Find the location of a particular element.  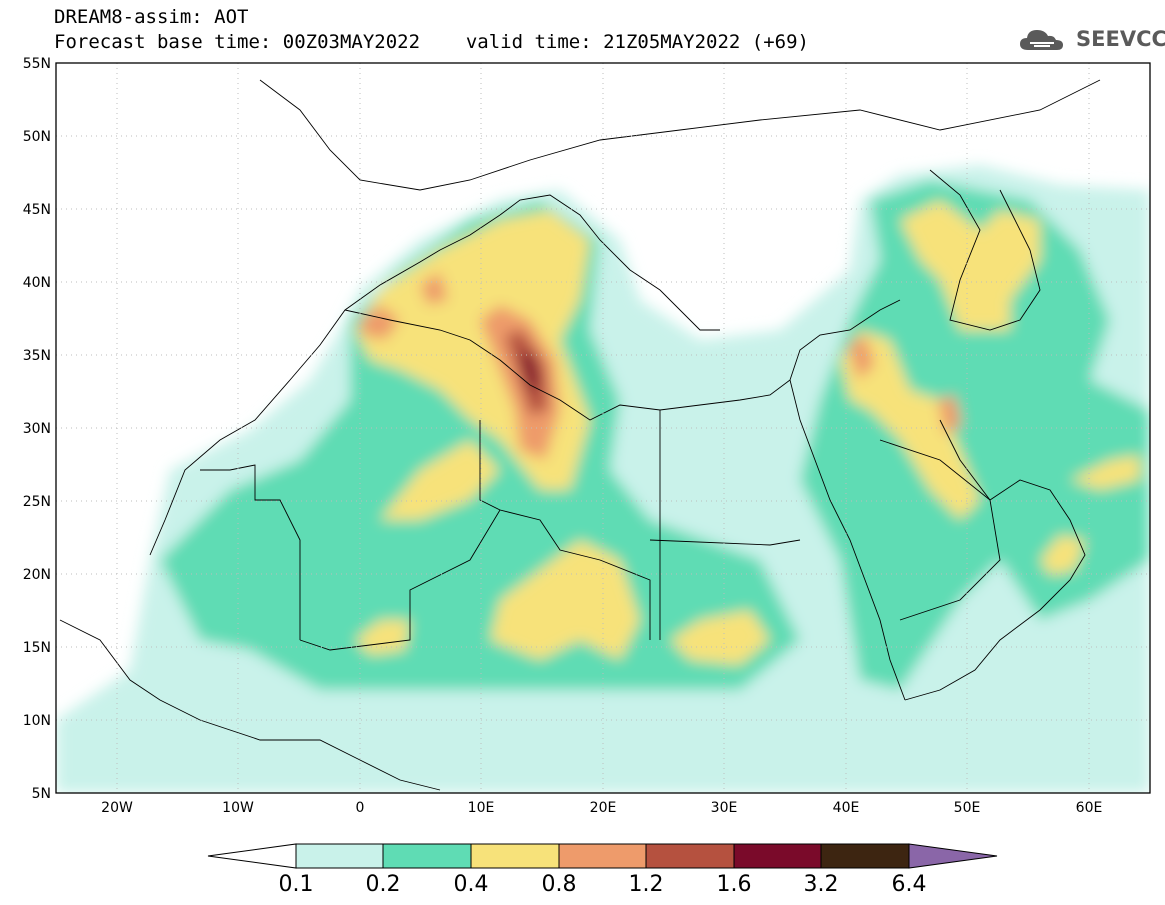

lon-label: 20E is located at coordinates (603, 808).